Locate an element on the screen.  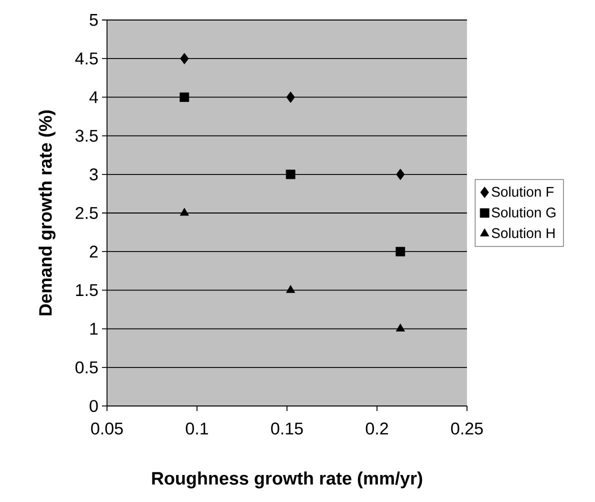
legend-label: Solution H is located at coordinates (523, 233).